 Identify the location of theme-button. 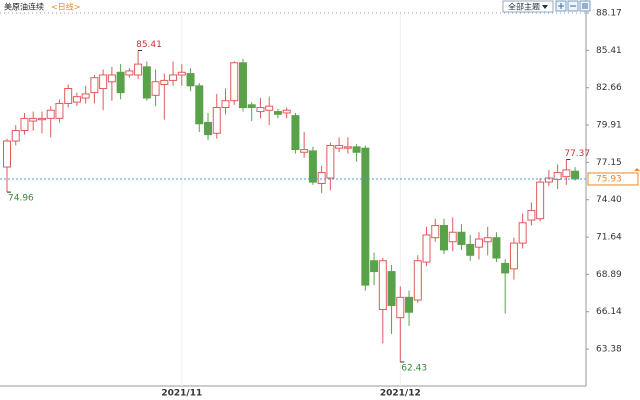
(528, 6).